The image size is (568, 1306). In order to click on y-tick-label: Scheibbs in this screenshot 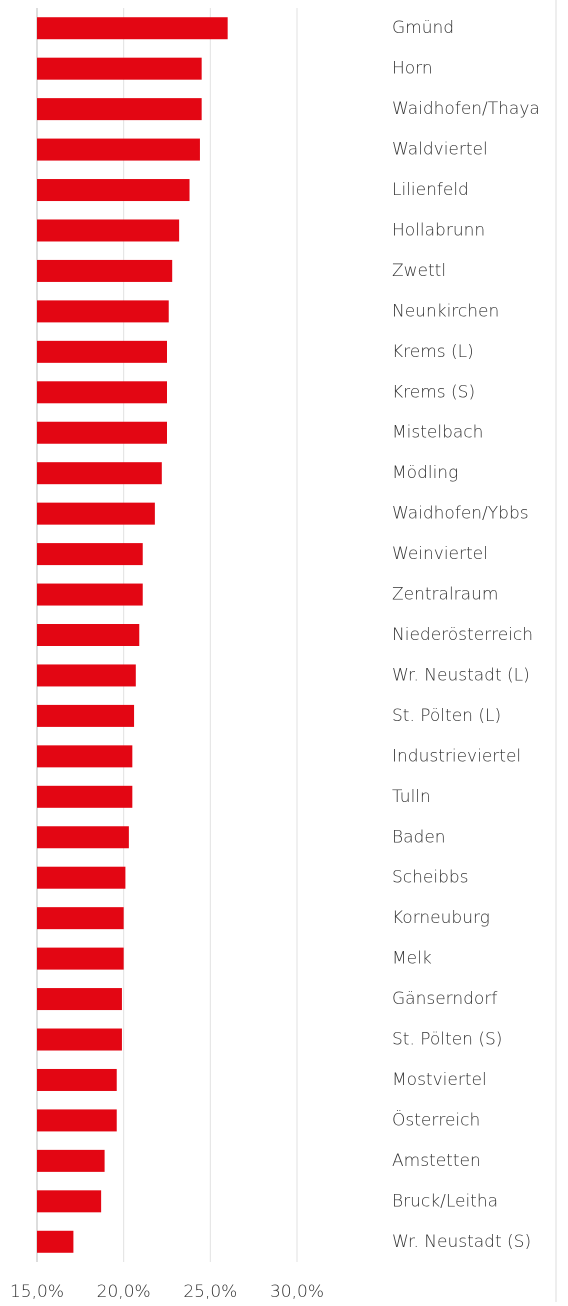, I will do `click(430, 878)`.